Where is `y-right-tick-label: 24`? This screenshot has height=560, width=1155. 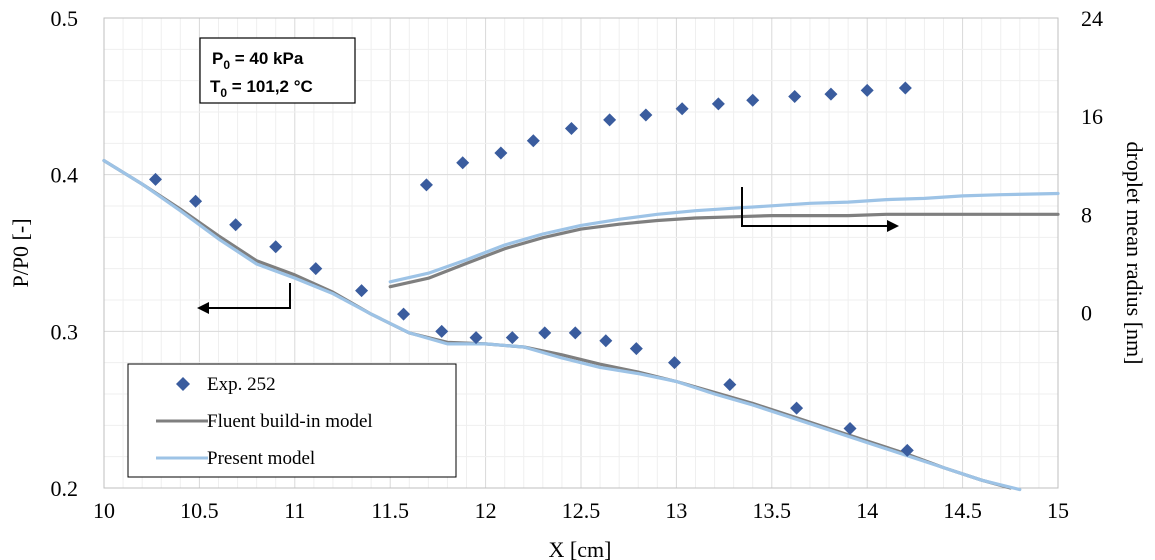
y-right-tick-label: 24 is located at coordinates (1092, 18).